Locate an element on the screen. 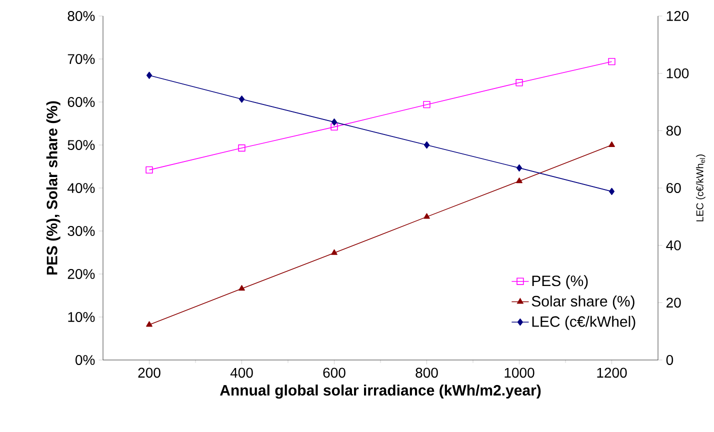 Image resolution: width=714 pixels, height=432 pixels. y-tick-label: 0% is located at coordinates (85, 360).